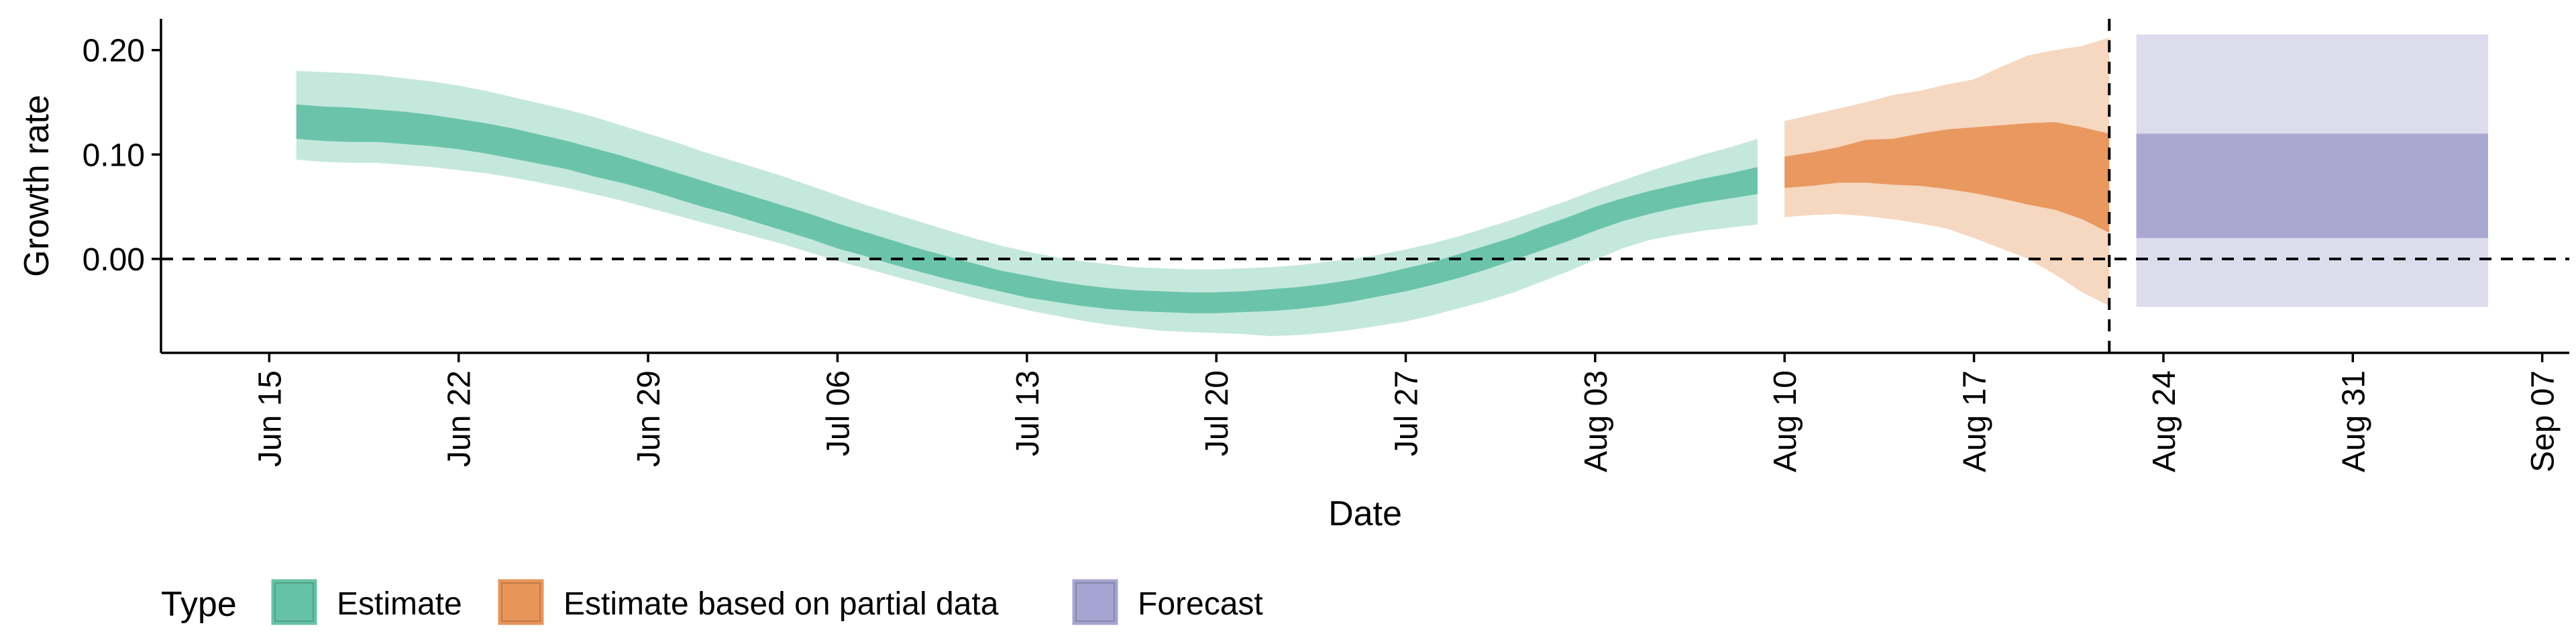  What do you see at coordinates (270, 418) in the screenshot?
I see `x-tick-label: Jun 15` at bounding box center [270, 418].